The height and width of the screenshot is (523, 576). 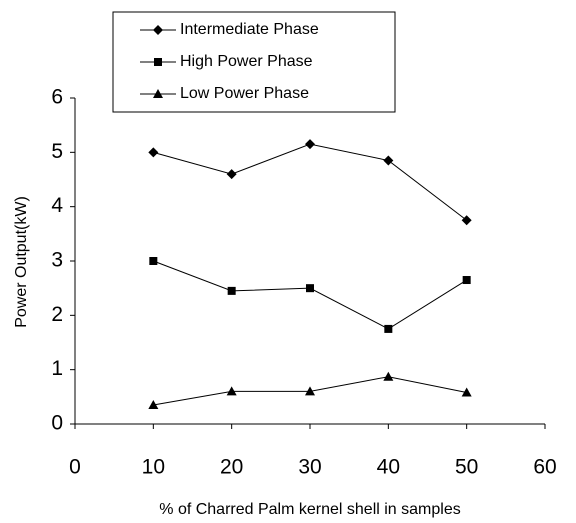 I want to click on y-tick-label: 6, so click(x=57, y=97).